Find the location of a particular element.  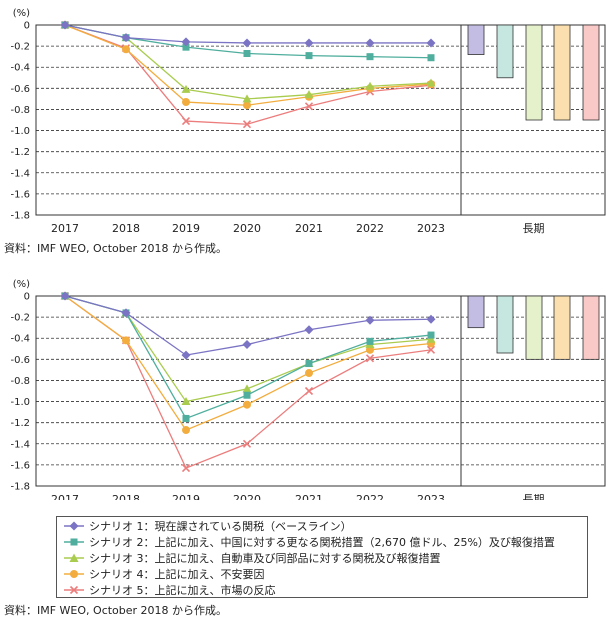

legend-item-5: シナリオ 5：上記に加え、市場の反応 is located at coordinates (169, 590).